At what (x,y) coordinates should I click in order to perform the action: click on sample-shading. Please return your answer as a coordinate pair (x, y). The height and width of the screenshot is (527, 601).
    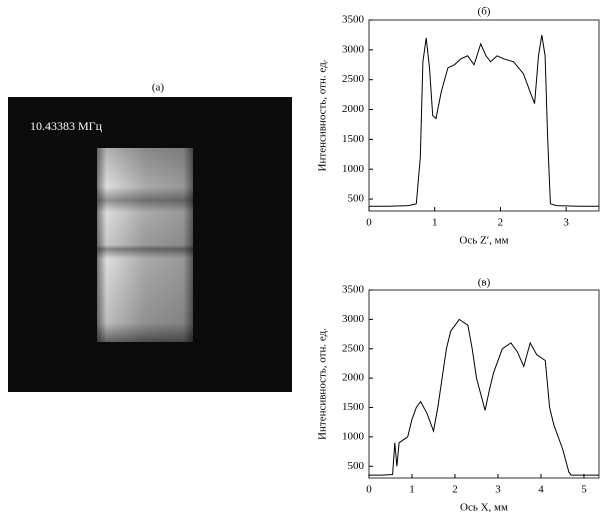
    Looking at the image, I should click on (145, 245).